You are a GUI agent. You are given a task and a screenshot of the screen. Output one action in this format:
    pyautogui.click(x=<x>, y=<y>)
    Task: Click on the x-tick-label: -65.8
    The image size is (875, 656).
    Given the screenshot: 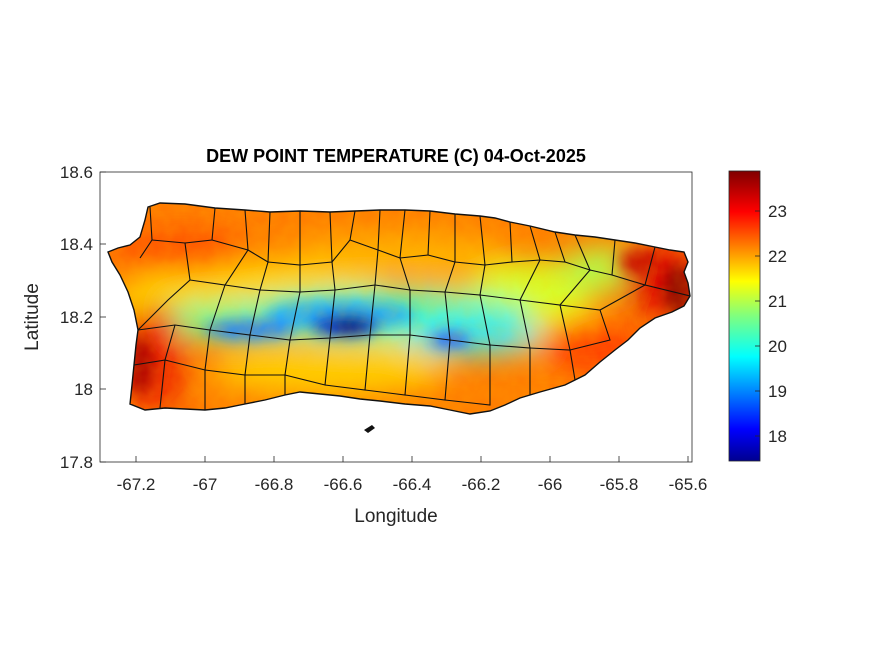 What is the action you would take?
    pyautogui.click(x=619, y=484)
    